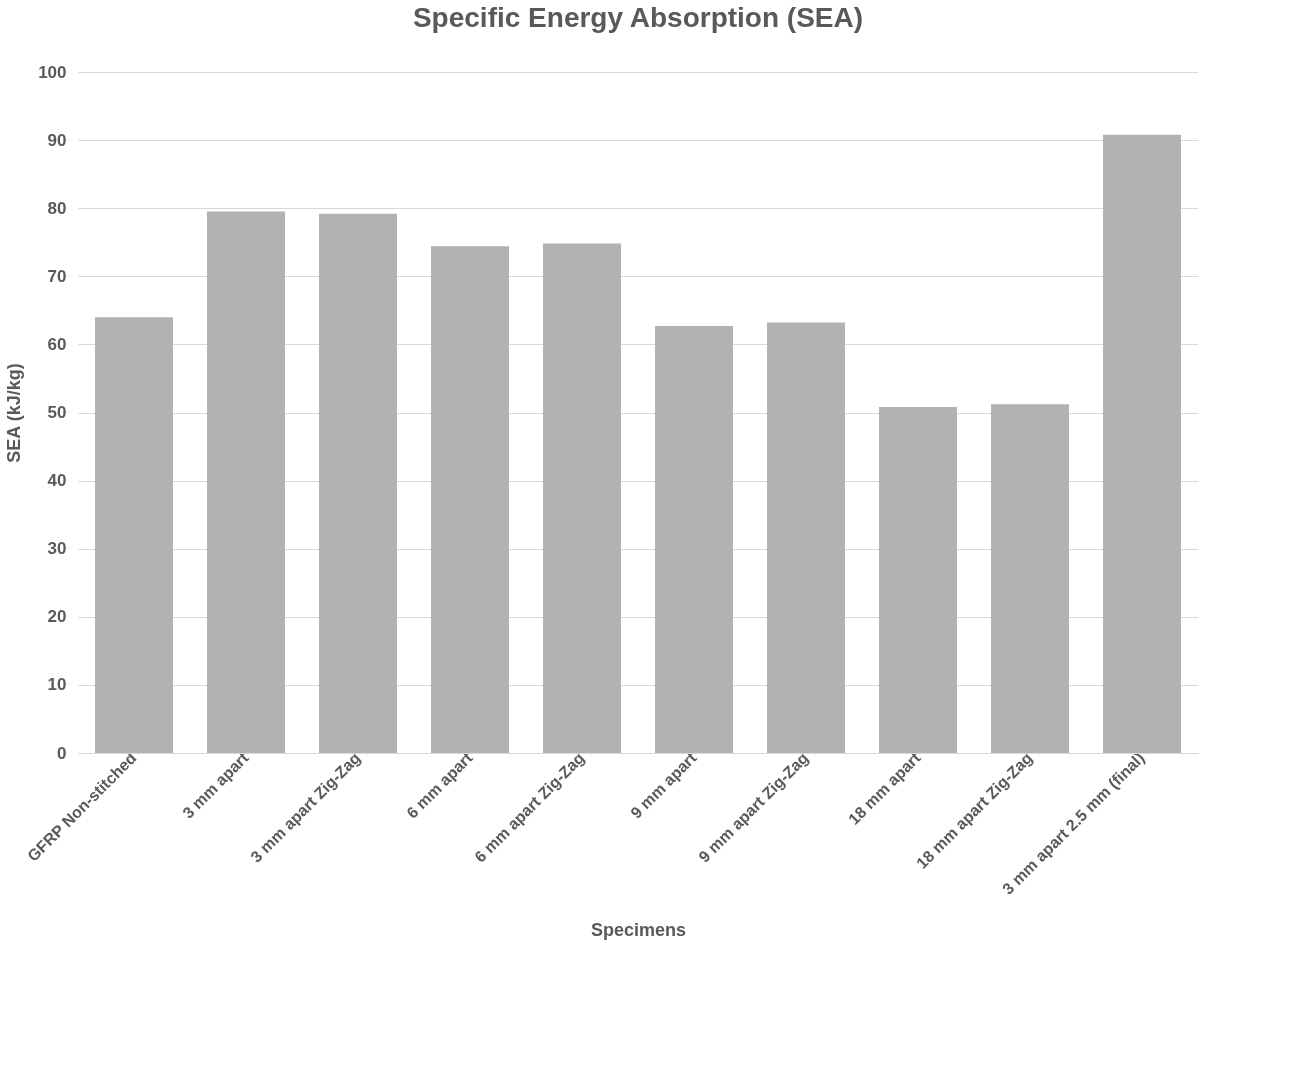 The height and width of the screenshot is (1075, 1292). What do you see at coordinates (57, 549) in the screenshot?
I see `y-tick-label: 30` at bounding box center [57, 549].